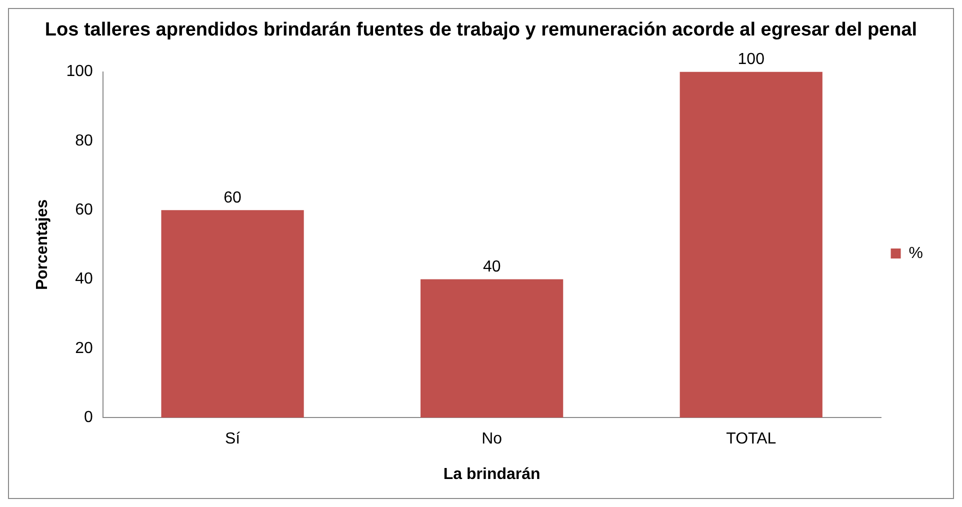 The height and width of the screenshot is (507, 962). What do you see at coordinates (84, 141) in the screenshot?
I see `y-tick-label: 80` at bounding box center [84, 141].